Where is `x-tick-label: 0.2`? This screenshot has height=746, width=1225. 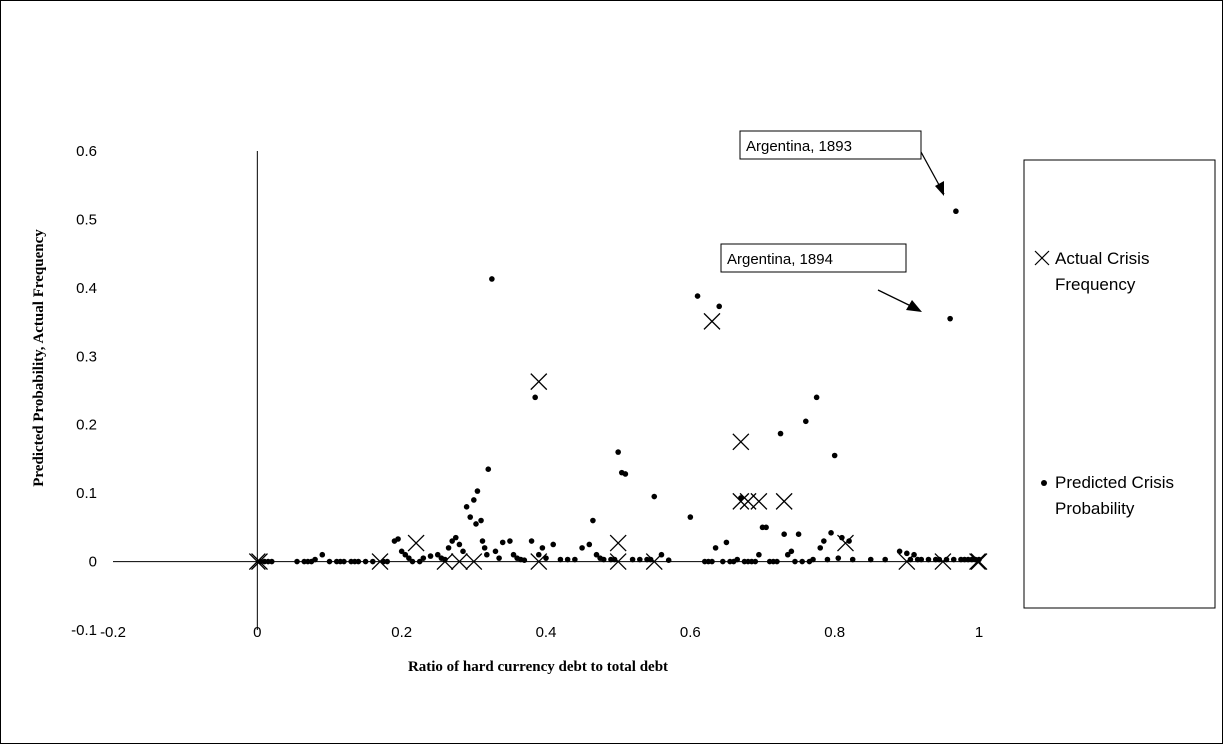
x-tick-label: 0.2 is located at coordinates (401, 632).